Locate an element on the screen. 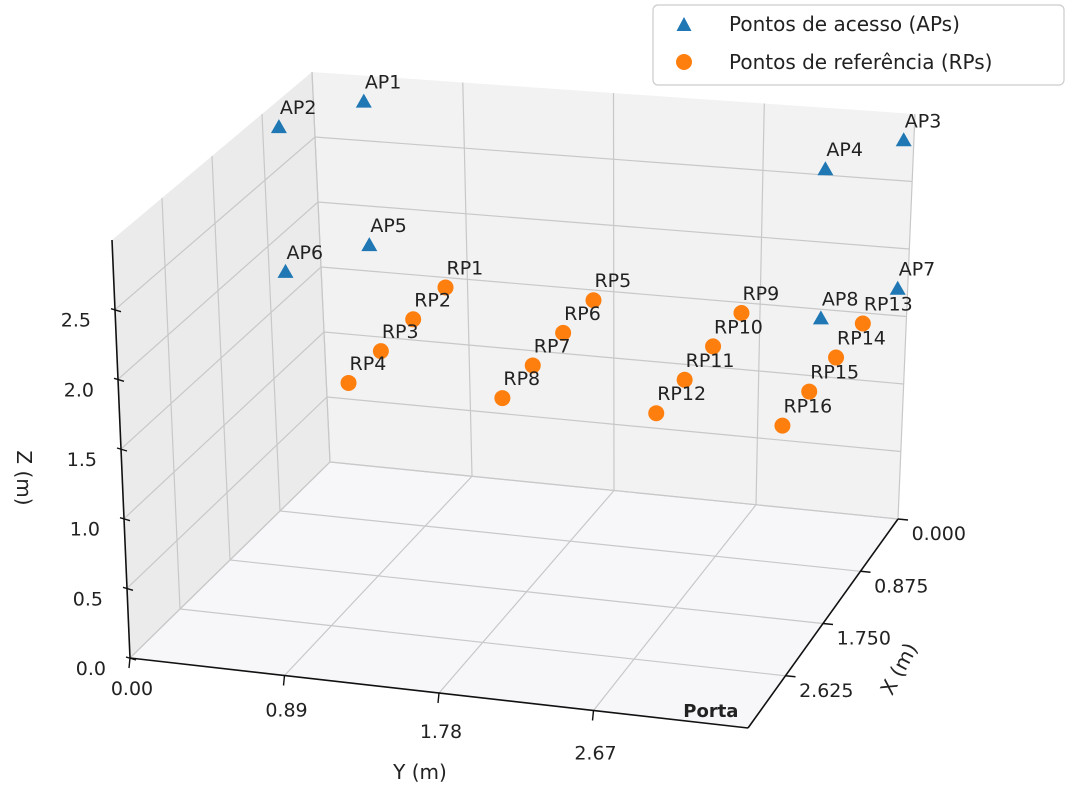 The image size is (1080, 795). point-label: RP15 is located at coordinates (834, 373).